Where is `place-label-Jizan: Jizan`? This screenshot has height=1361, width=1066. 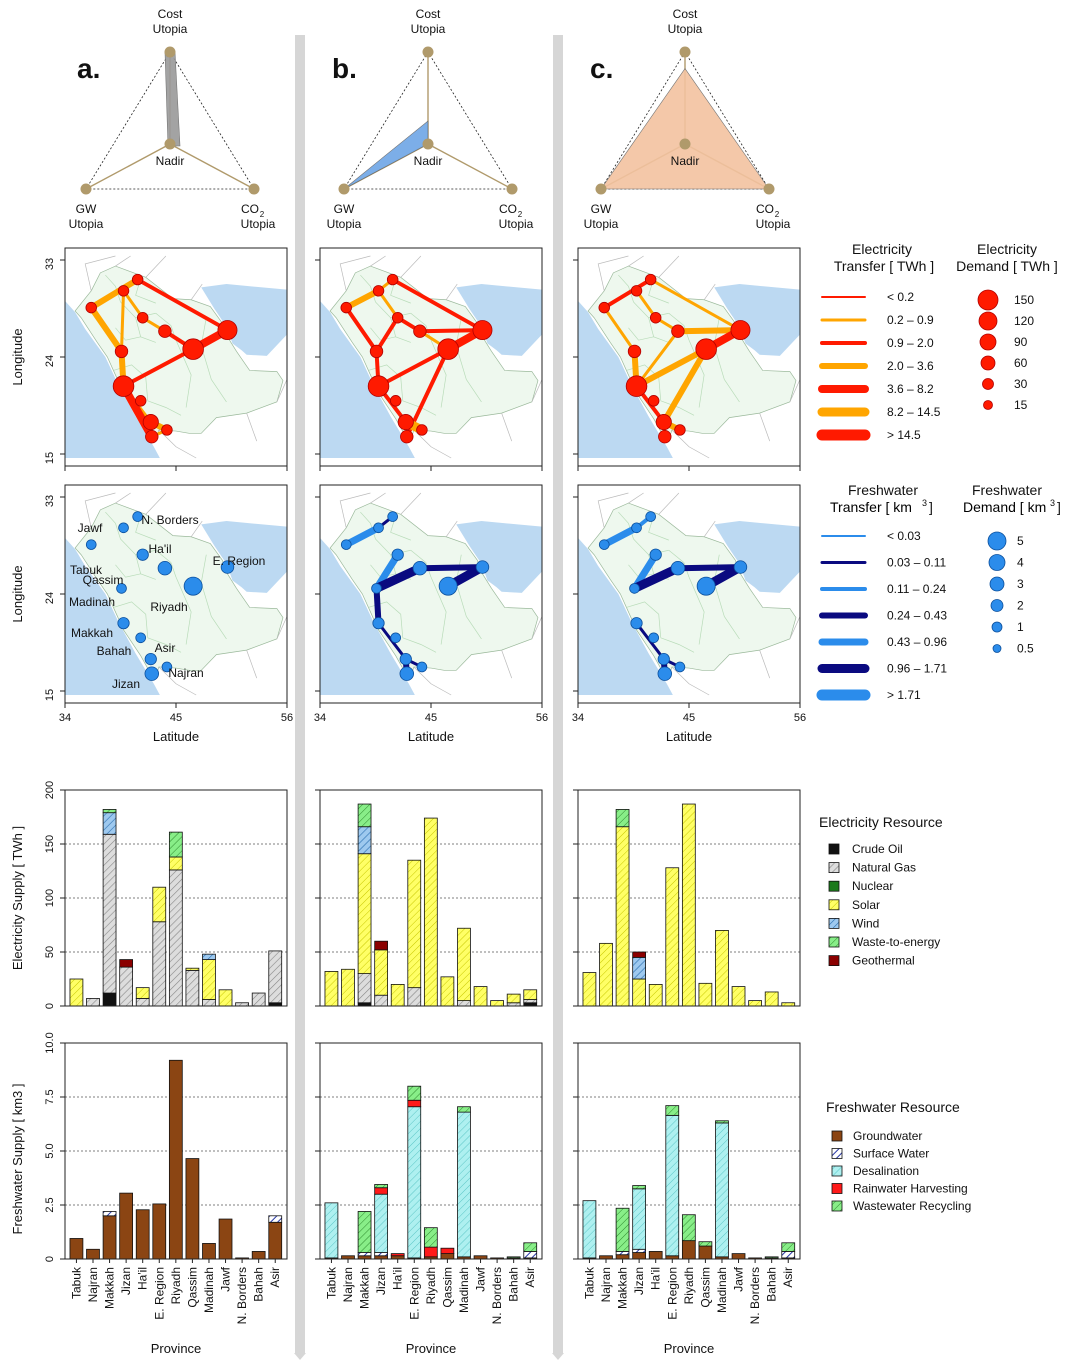 place-label-Jizan: Jizan is located at coordinates (126, 684).